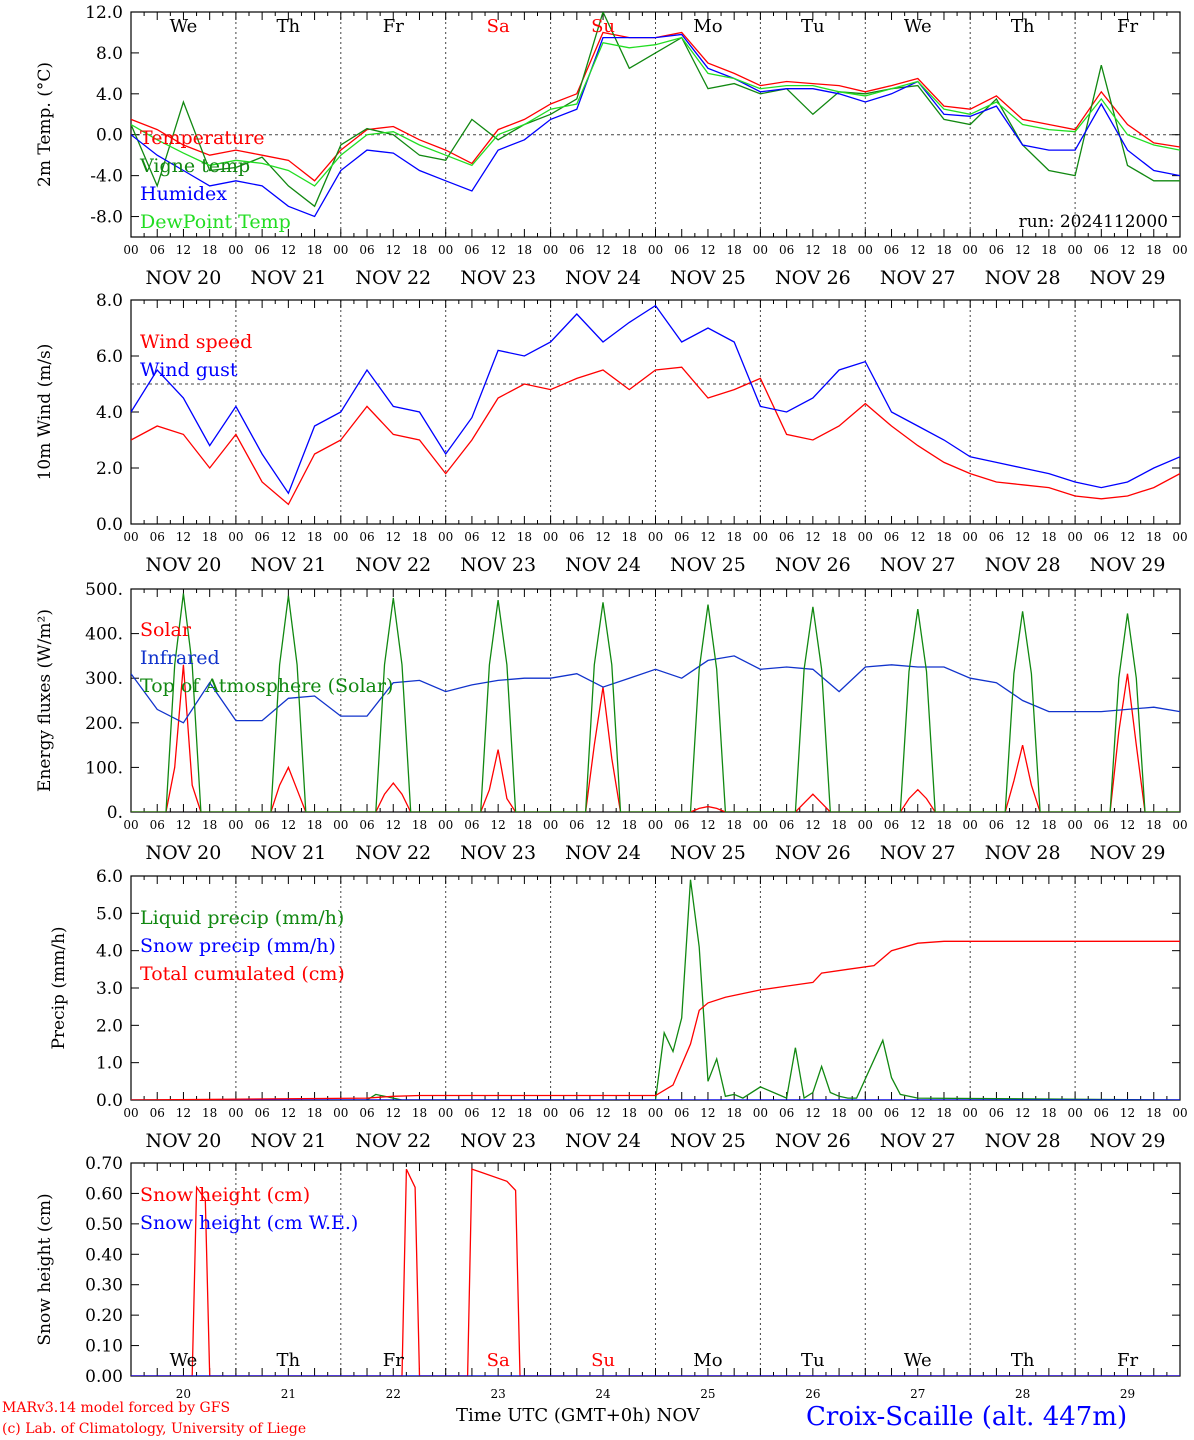 This screenshot has height=1440, width=1194. I want to click on day-number-label: 25, so click(707, 1394).